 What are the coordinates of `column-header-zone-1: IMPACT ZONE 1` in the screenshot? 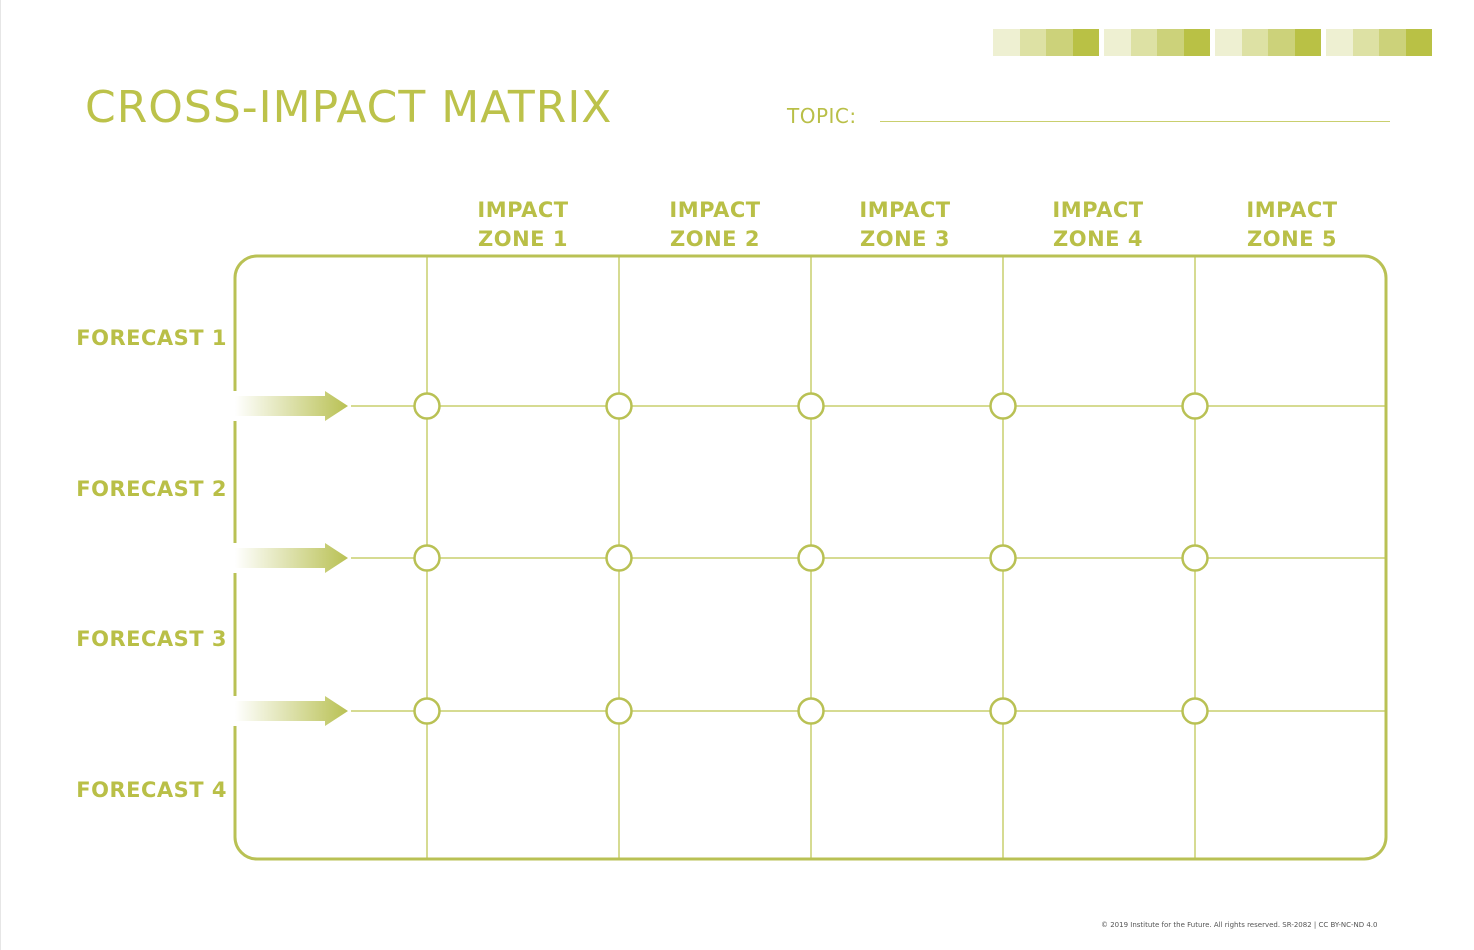 It's located at (523, 225).